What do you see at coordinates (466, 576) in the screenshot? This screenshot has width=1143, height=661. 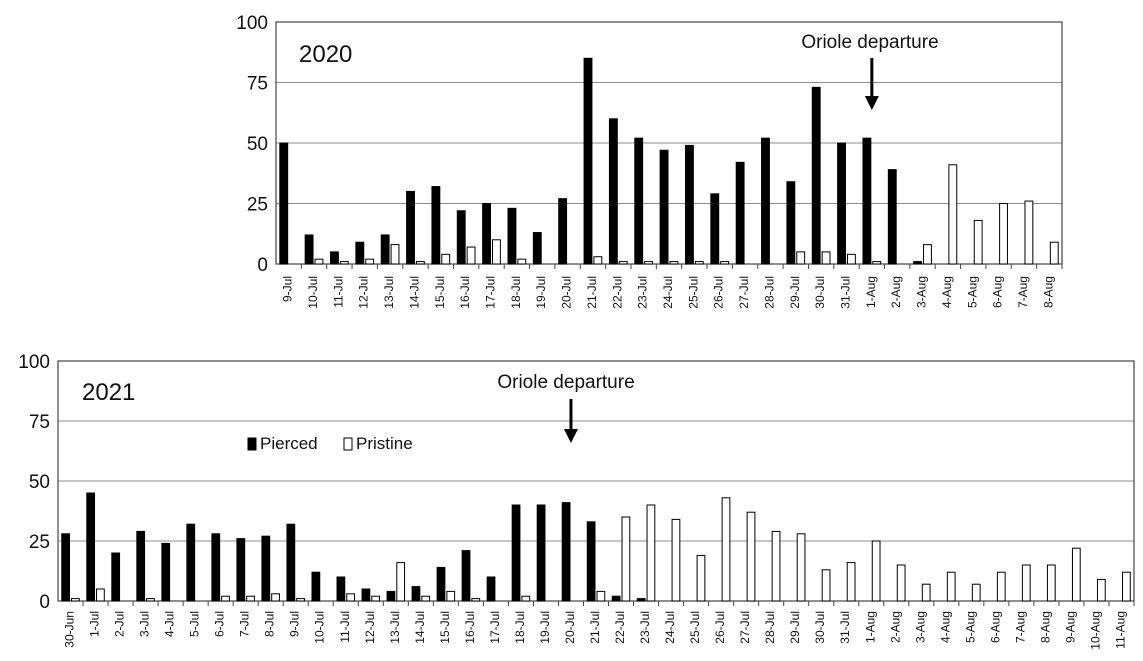 I see `bar-pierced-16-Jul` at bounding box center [466, 576].